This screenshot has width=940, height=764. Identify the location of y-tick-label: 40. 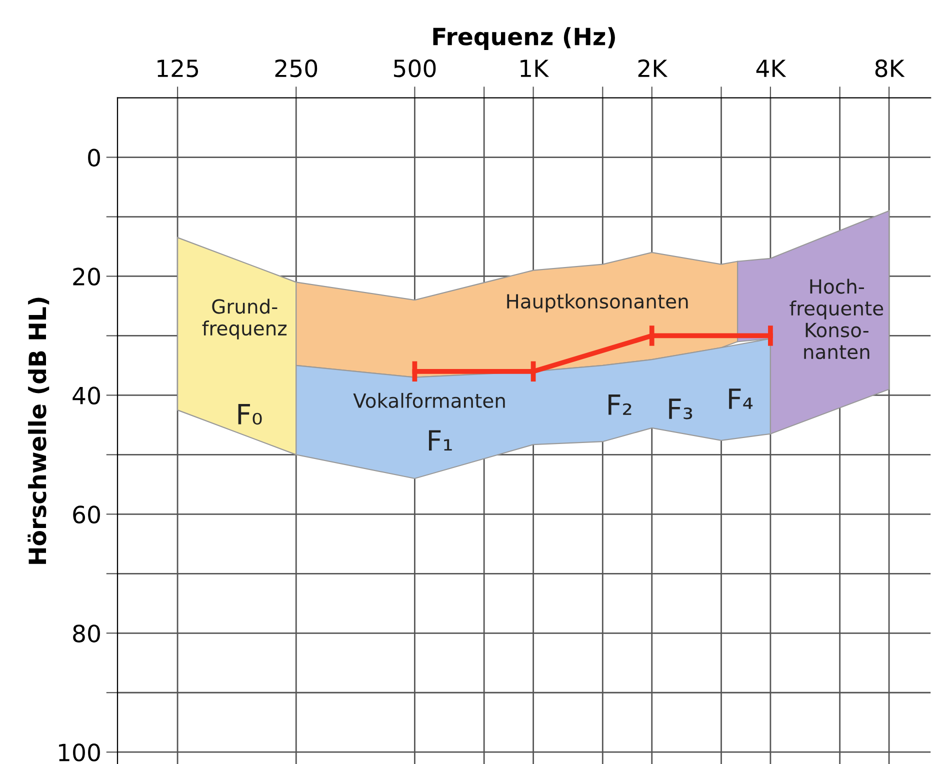
(86, 395).